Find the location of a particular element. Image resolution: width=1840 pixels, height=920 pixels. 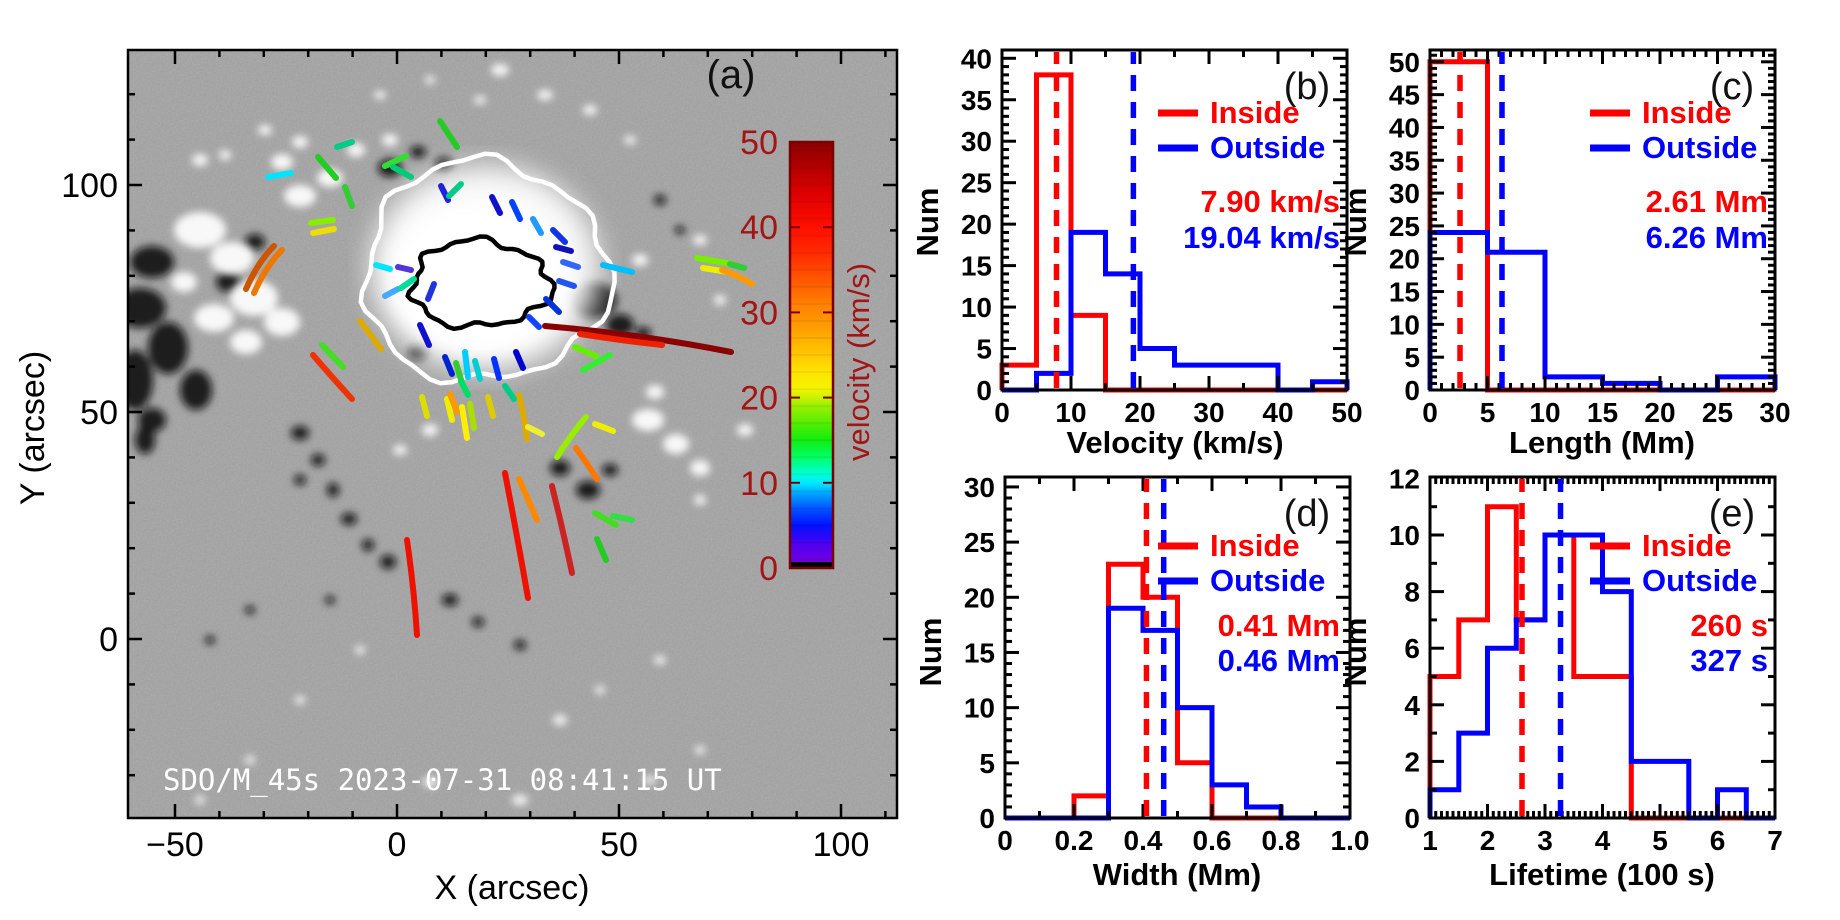

x-tick-label: 1 is located at coordinates (1430, 840).